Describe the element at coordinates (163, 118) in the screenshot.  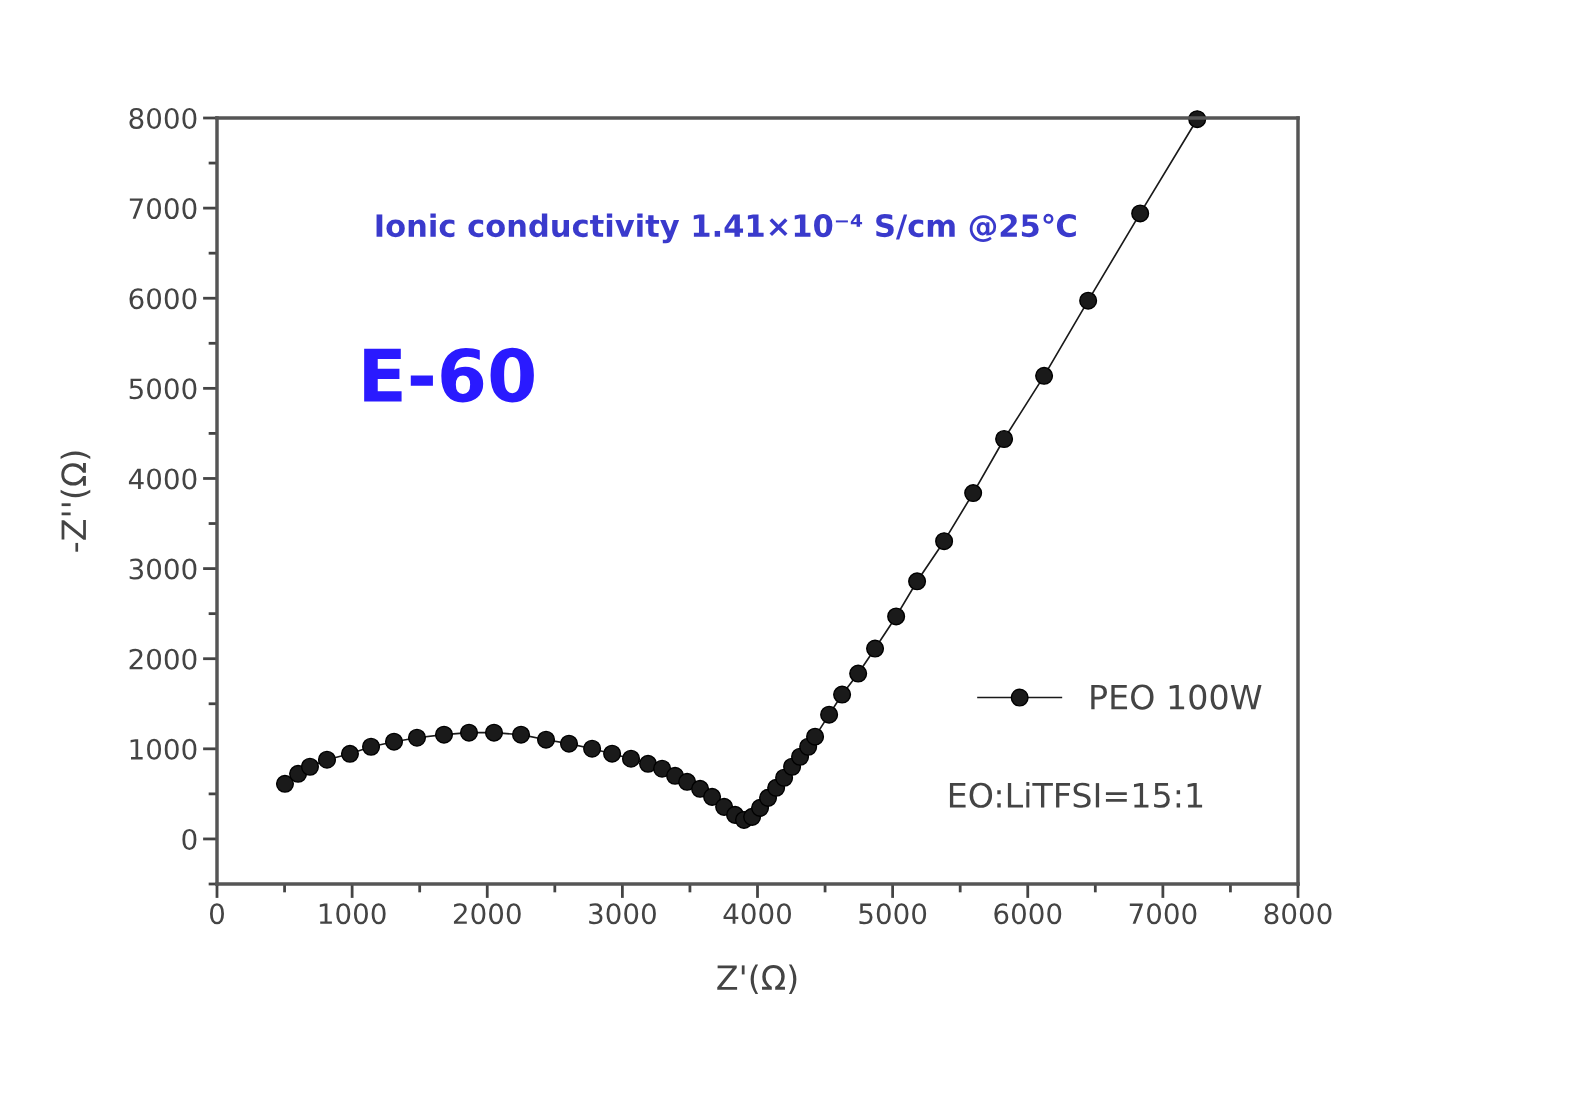
I see `y-tick-label: 8000` at that location.